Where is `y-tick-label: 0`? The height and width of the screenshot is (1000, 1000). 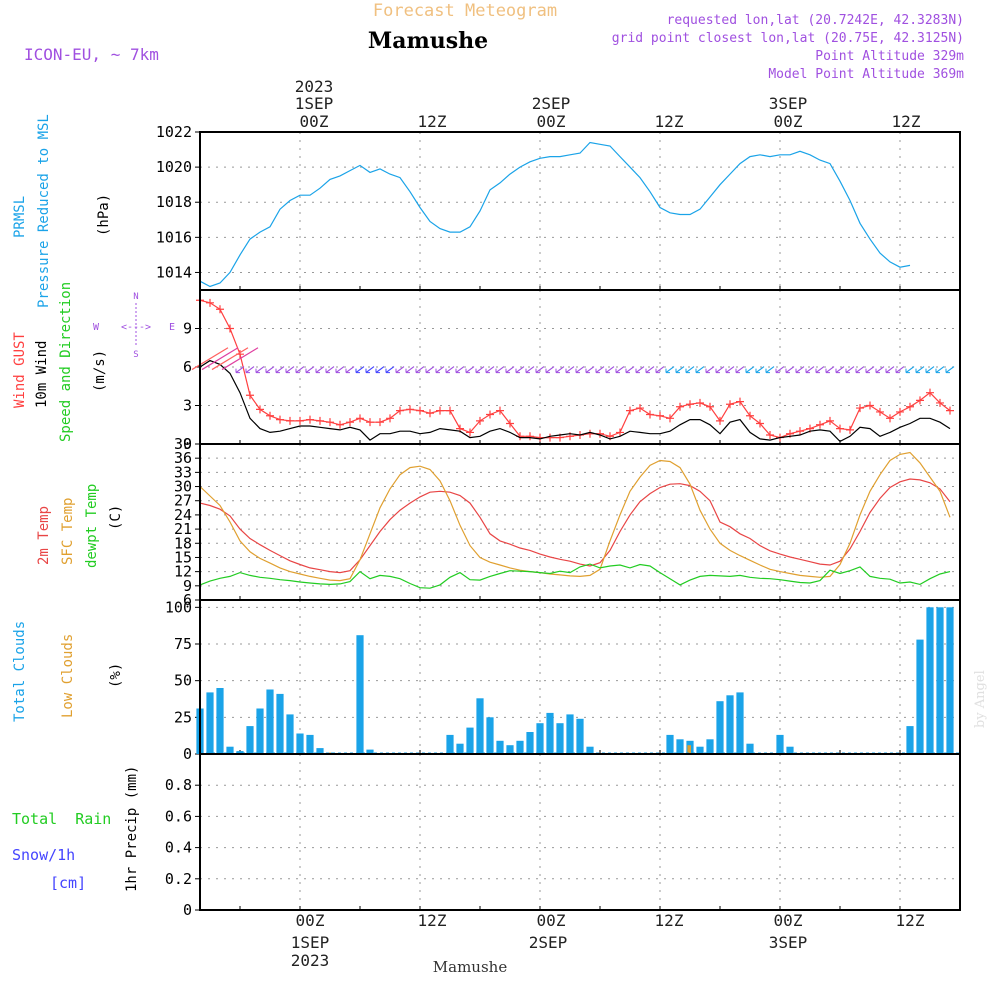 y-tick-label: 0 is located at coordinates (187, 754).